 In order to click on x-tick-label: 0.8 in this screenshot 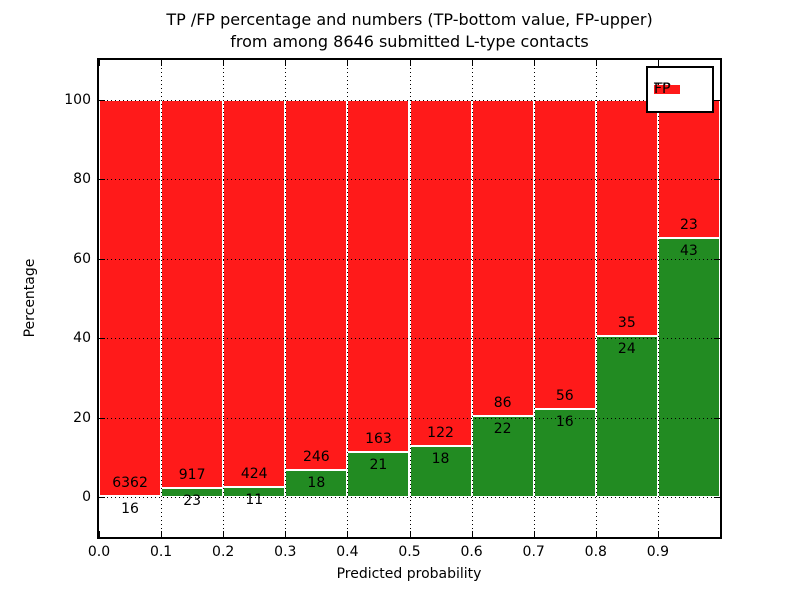, I will do `click(595, 552)`.